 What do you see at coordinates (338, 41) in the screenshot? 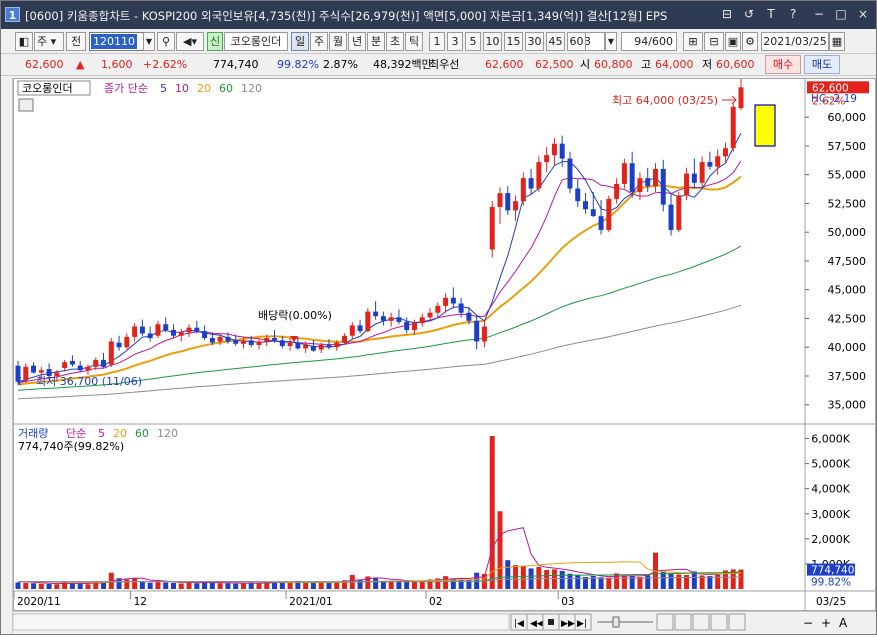
I see `interval-tab-2: 월` at bounding box center [338, 41].